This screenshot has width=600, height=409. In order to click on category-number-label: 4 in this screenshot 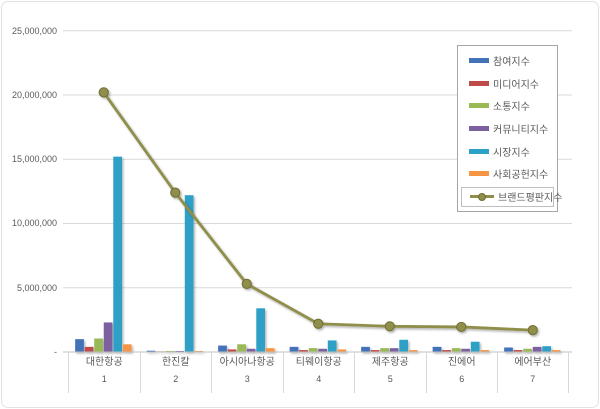, I will do `click(319, 379)`.